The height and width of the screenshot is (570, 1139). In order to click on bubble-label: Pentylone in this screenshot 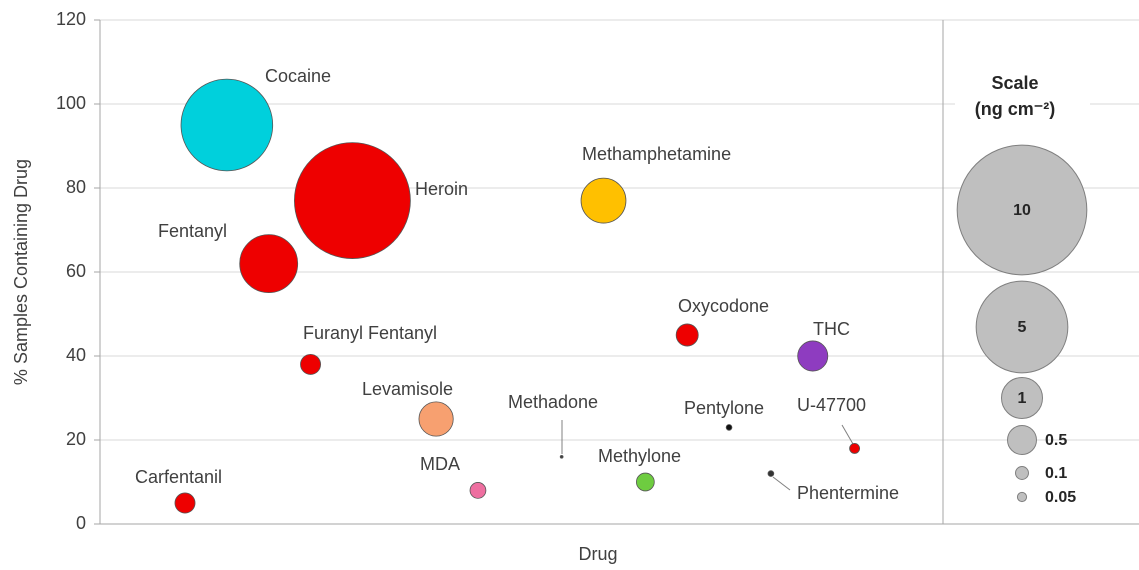, I will do `click(724, 408)`.